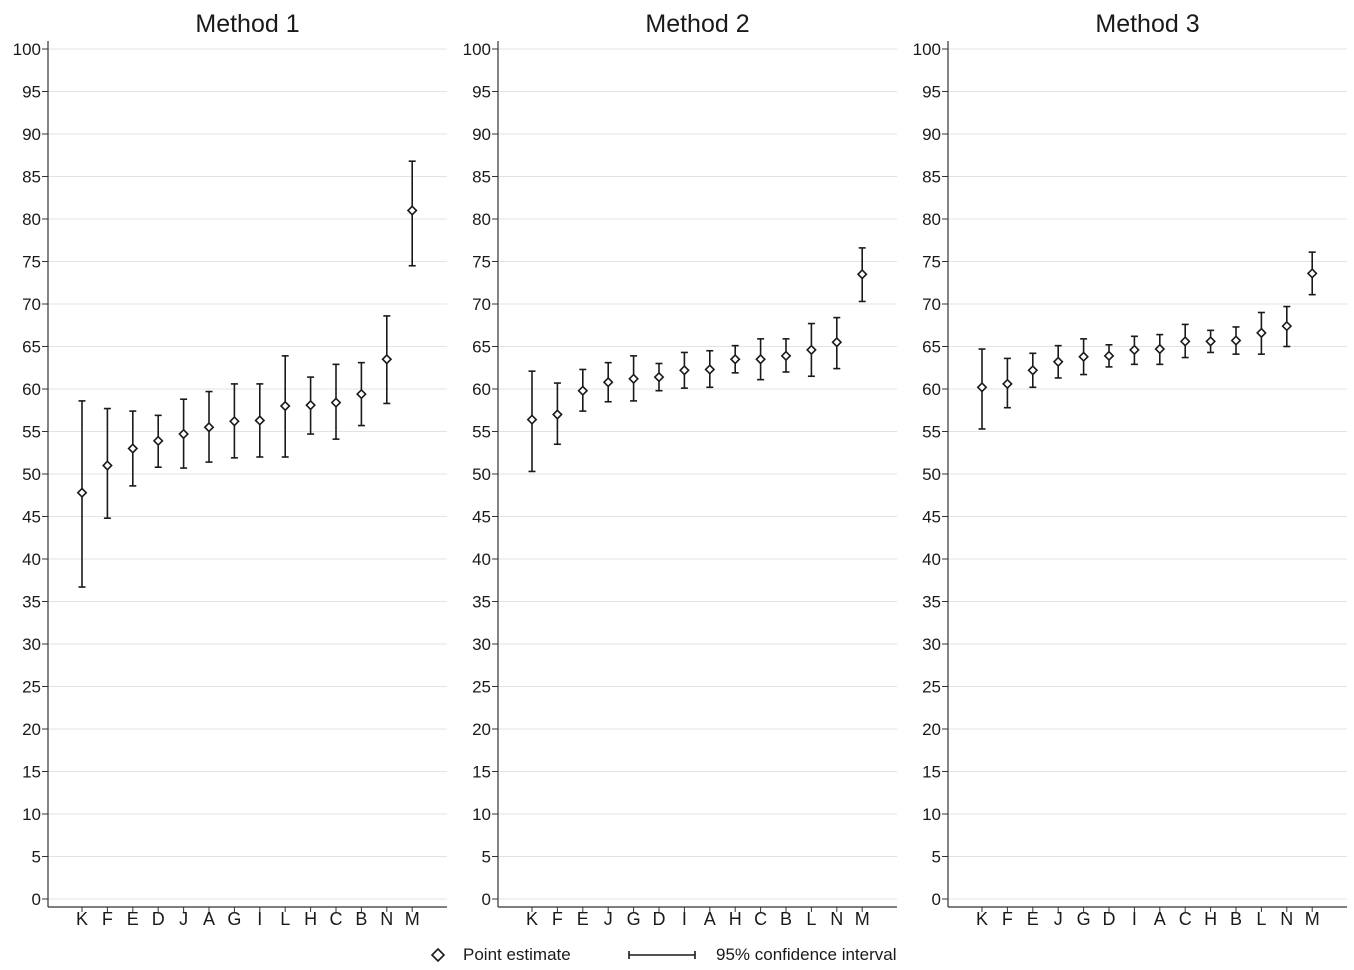 This screenshot has height=970, width=1354. I want to click on panel-3-y-tick-label: 80, so click(931, 219).